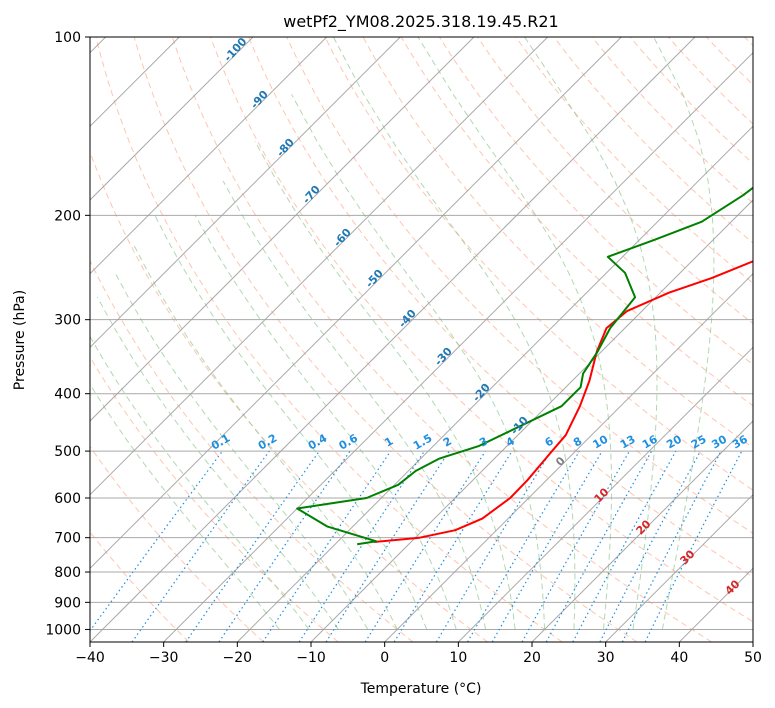  I want to click on x-tick-label: 0, so click(384, 658).